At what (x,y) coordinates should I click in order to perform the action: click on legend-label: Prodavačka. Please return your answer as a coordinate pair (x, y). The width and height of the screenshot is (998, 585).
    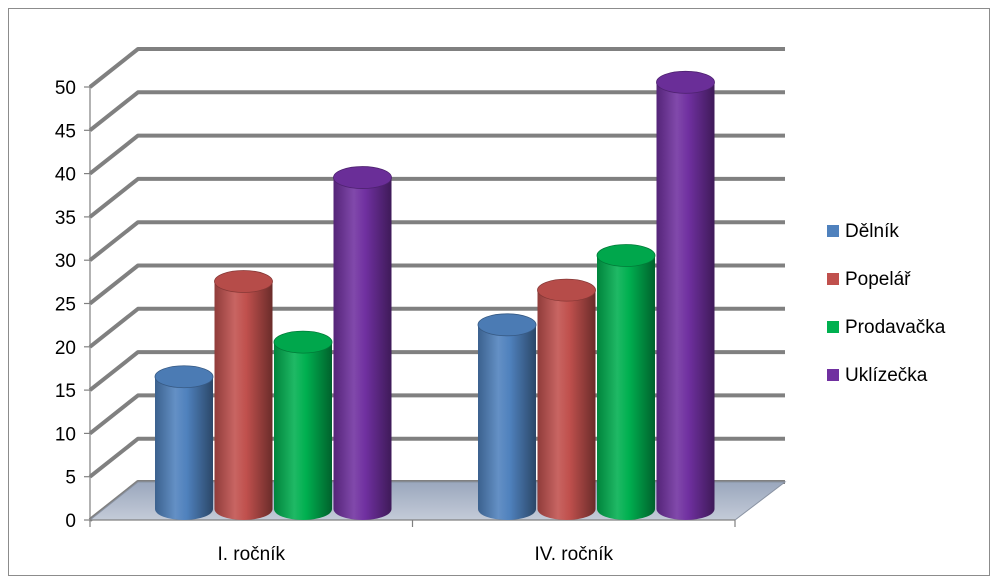
    Looking at the image, I should click on (895, 327).